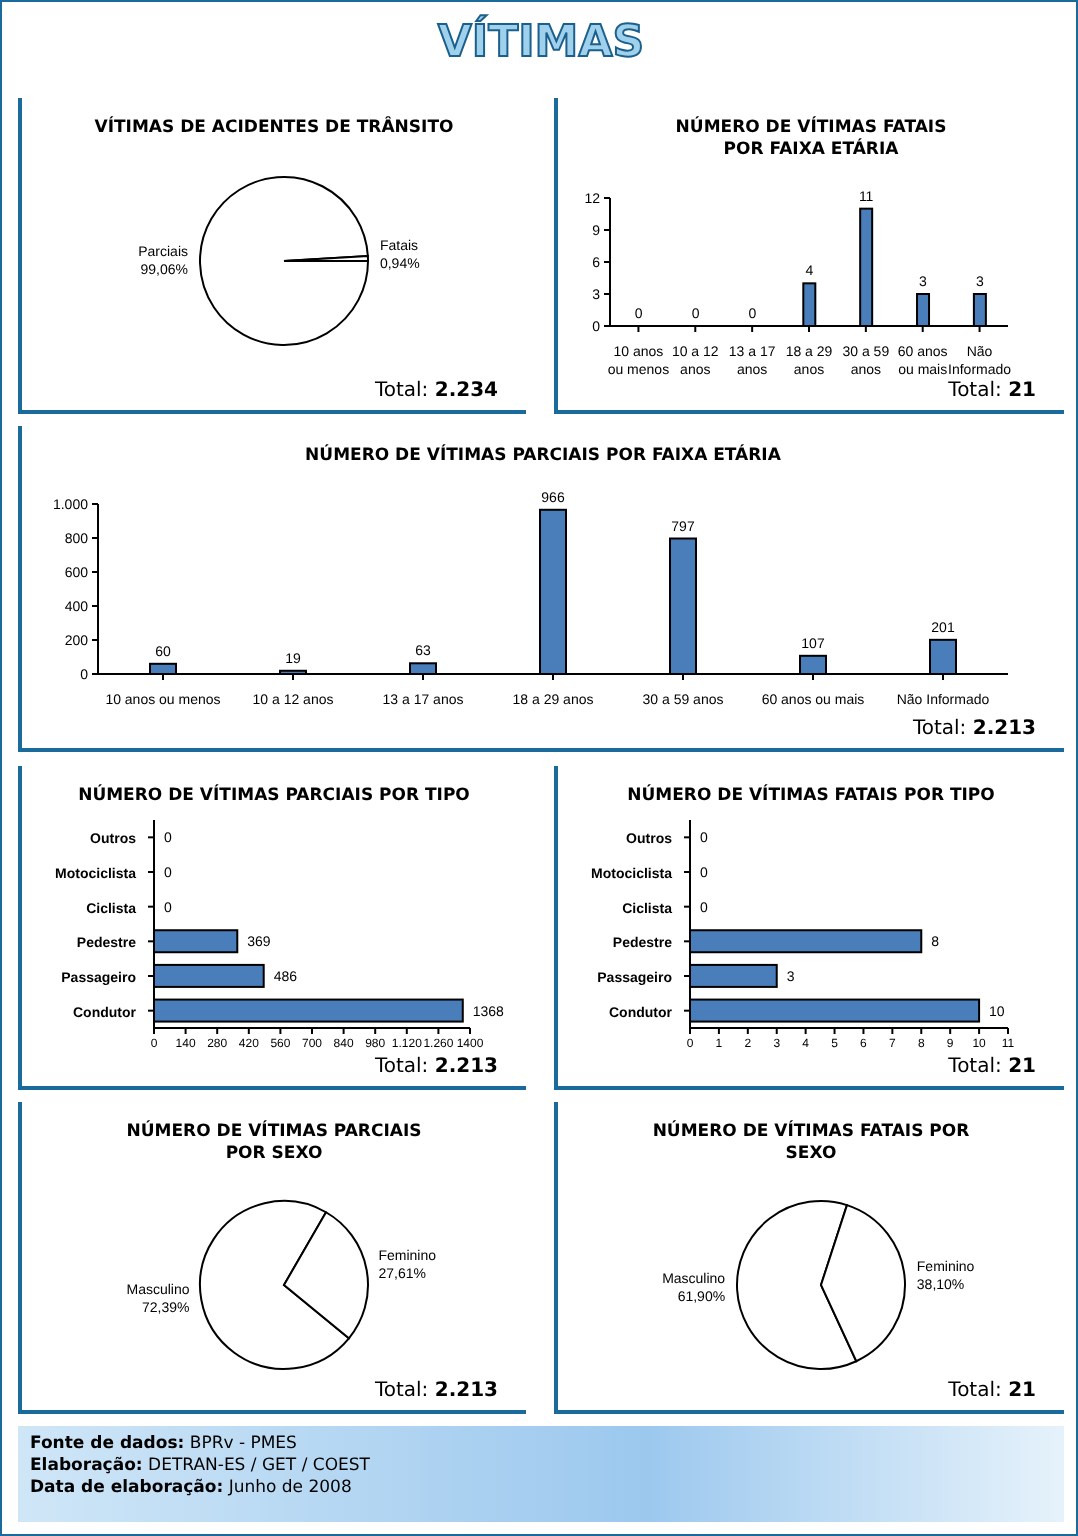 The width and height of the screenshot is (1078, 1536). I want to click on chart-title: NÚMERO DE VÍTIMAS PARCIAIS POR SEXO, so click(274, 1144).